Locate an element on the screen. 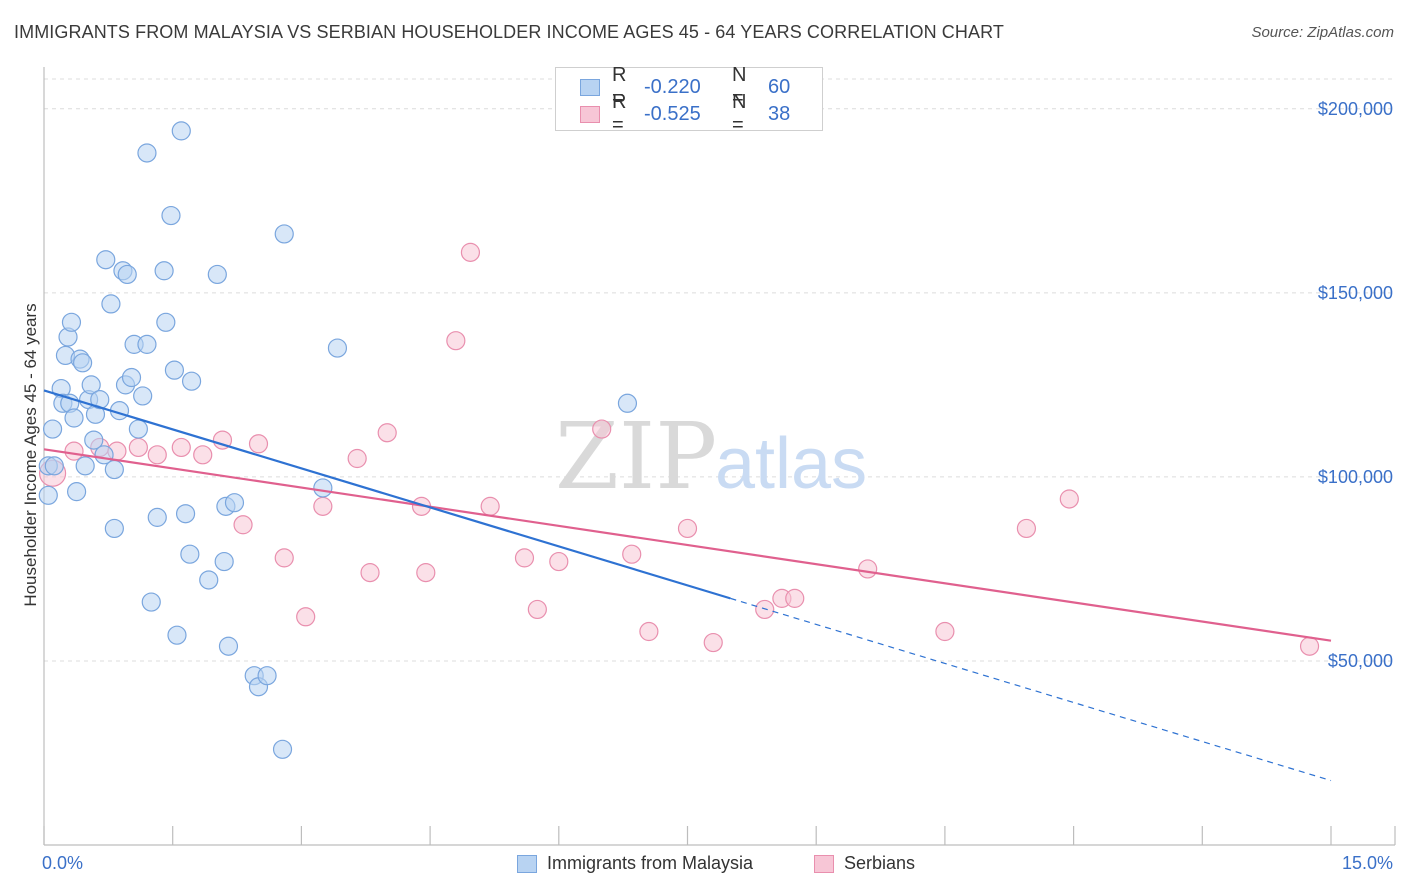  y-axis-title: Householder Income Ages 45 - 64 years is located at coordinates (30, 454).